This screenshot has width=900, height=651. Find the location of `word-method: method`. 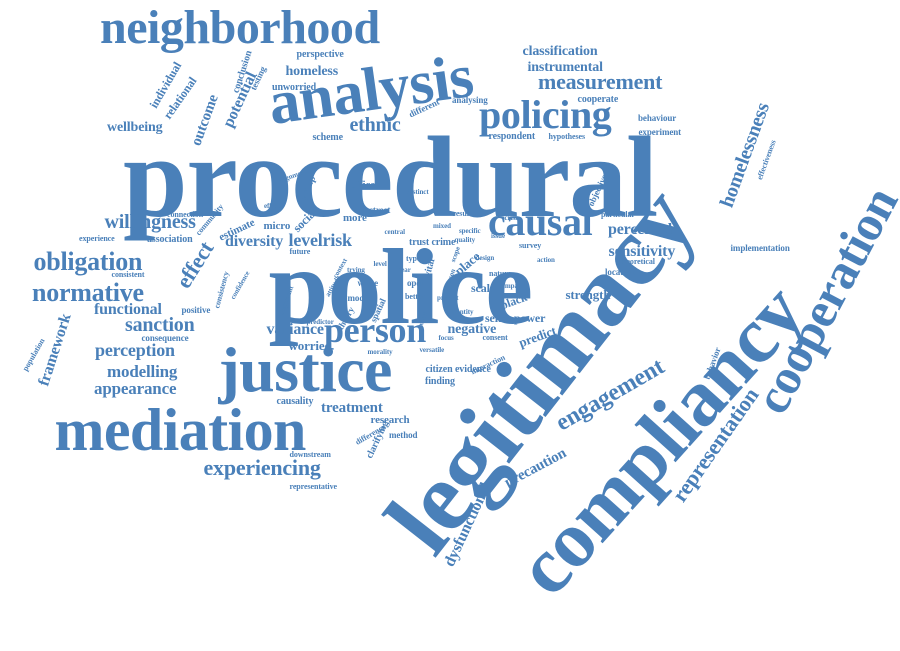

word-method: method is located at coordinates (403, 435).